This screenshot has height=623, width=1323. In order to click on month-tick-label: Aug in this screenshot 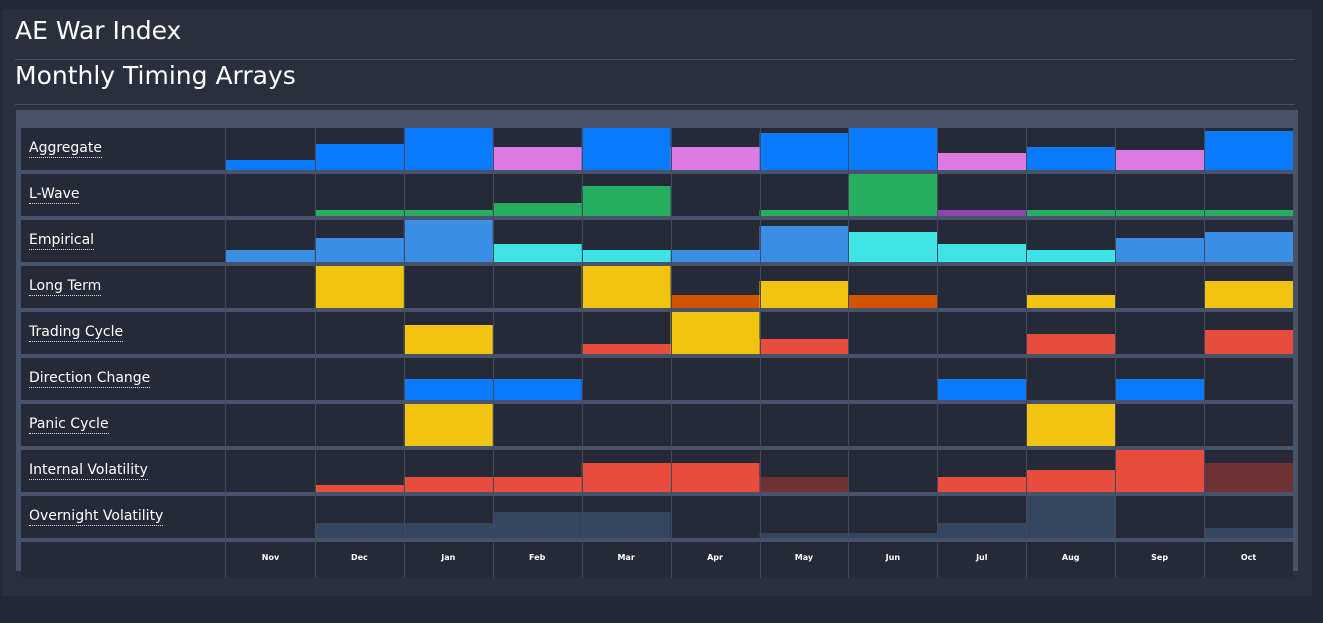, I will do `click(1070, 557)`.